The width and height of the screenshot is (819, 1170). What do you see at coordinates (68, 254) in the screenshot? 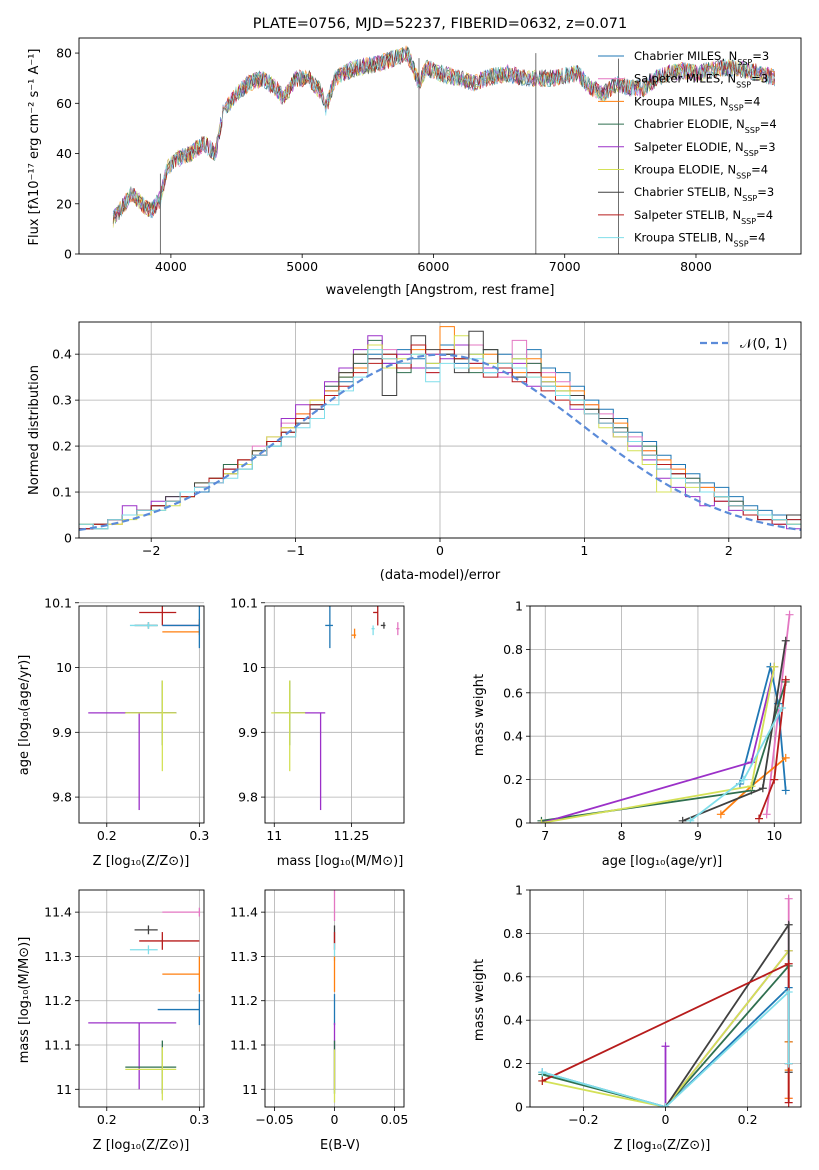
I see `spectrum-ytick-label: 0` at bounding box center [68, 254].